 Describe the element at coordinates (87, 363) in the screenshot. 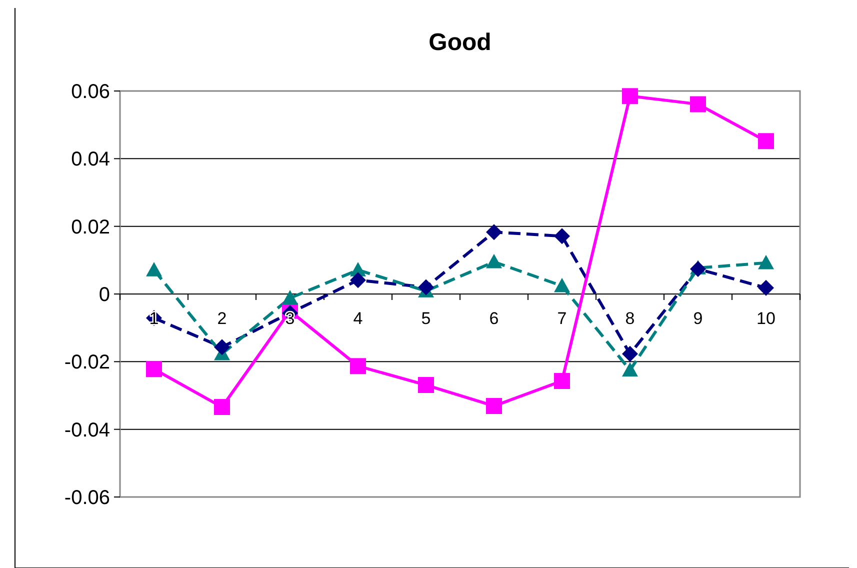

I see `y-tick-label: -0.02` at that location.